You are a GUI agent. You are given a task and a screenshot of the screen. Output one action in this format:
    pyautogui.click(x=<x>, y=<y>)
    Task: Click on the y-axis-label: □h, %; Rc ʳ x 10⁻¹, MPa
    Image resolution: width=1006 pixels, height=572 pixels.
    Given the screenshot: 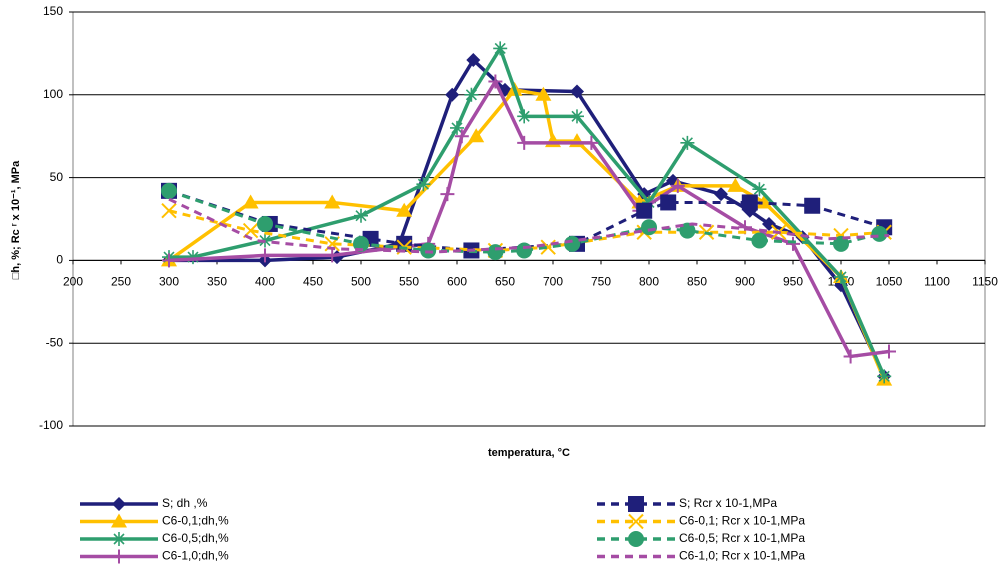 What is the action you would take?
    pyautogui.click(x=16, y=219)
    